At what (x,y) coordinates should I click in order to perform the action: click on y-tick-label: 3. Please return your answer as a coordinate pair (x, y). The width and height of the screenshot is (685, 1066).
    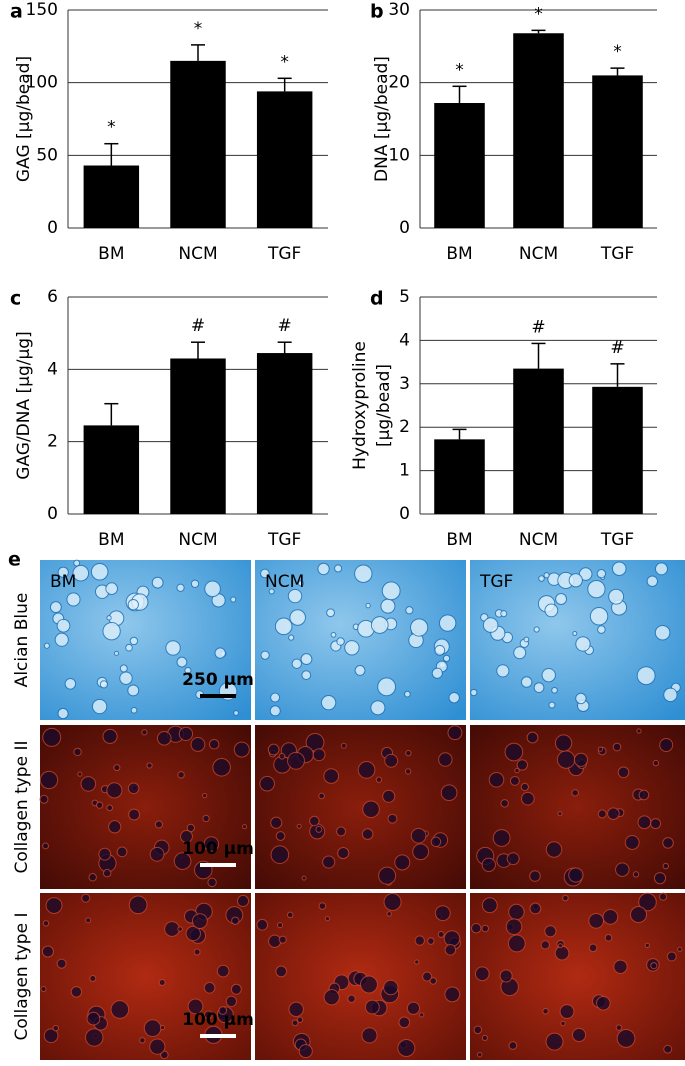
    Looking at the image, I should click on (404, 384).